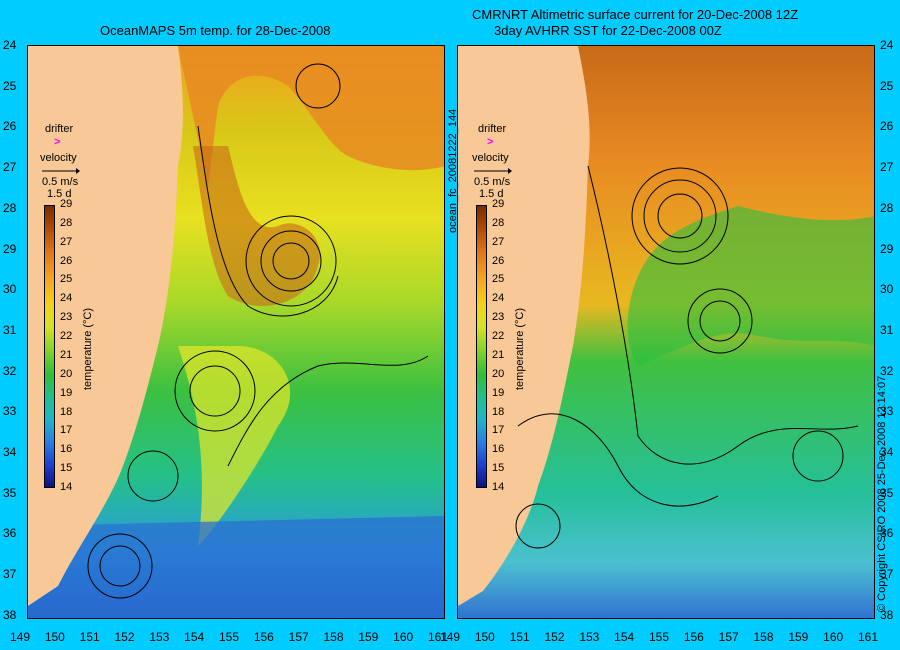 The height and width of the screenshot is (650, 900). I want to click on y-tick-label: 31, so click(10, 329).